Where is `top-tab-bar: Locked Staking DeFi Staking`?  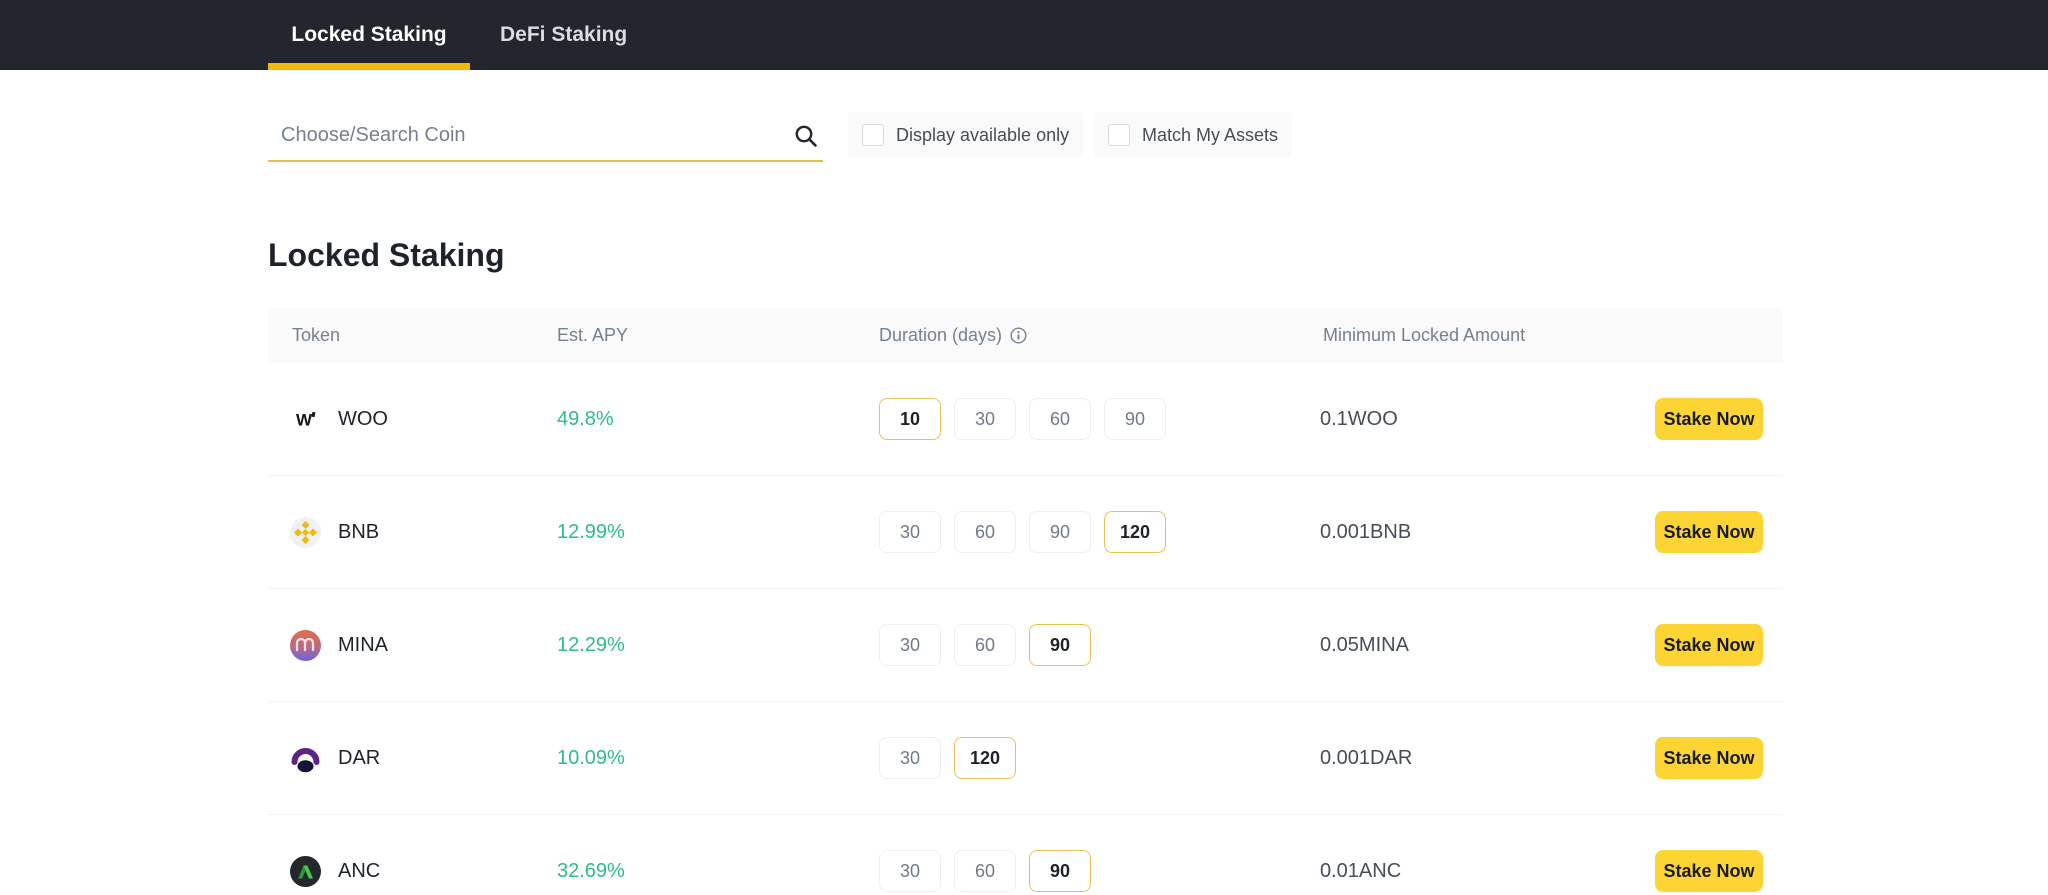
top-tab-bar: Locked Staking DeFi Staking is located at coordinates (1024, 35).